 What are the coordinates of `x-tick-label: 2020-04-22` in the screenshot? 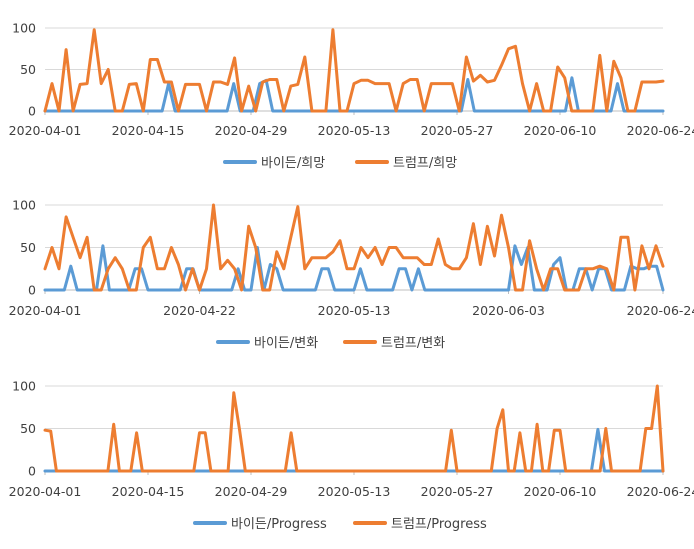 It's located at (199, 310).